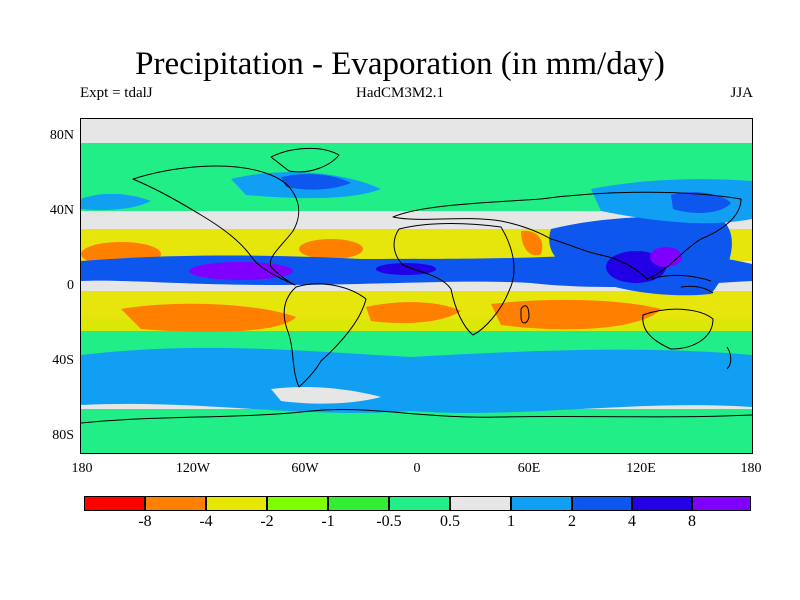 Image resolution: width=800 pixels, height=600 pixels. Describe the element at coordinates (63, 435) in the screenshot. I see `lat-label-80s: 80S` at that location.